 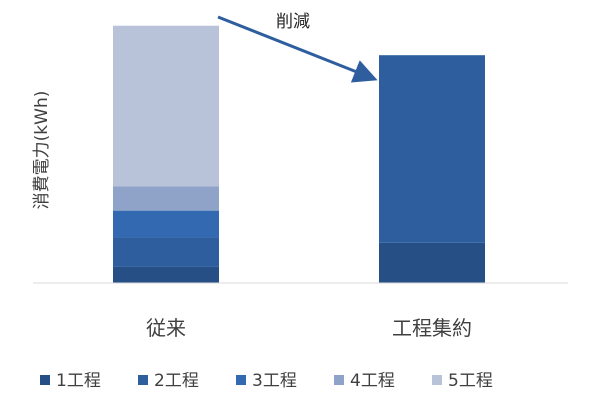 I want to click on x-tick-label: 工程集約, so click(x=432, y=328).